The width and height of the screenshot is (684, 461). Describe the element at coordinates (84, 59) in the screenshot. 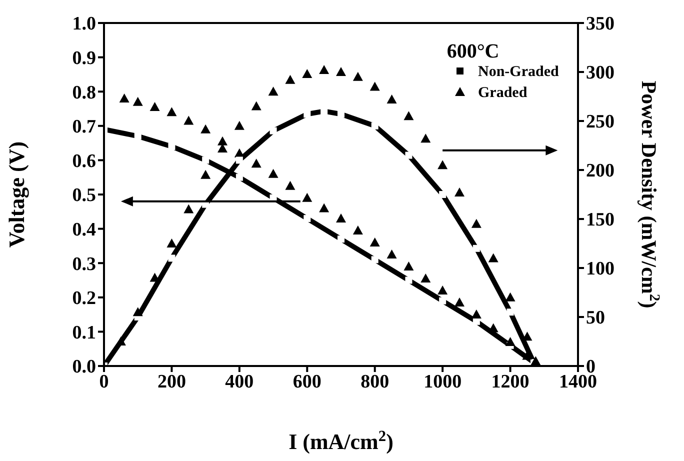

I see `y-tick-label: 0.9` at that location.